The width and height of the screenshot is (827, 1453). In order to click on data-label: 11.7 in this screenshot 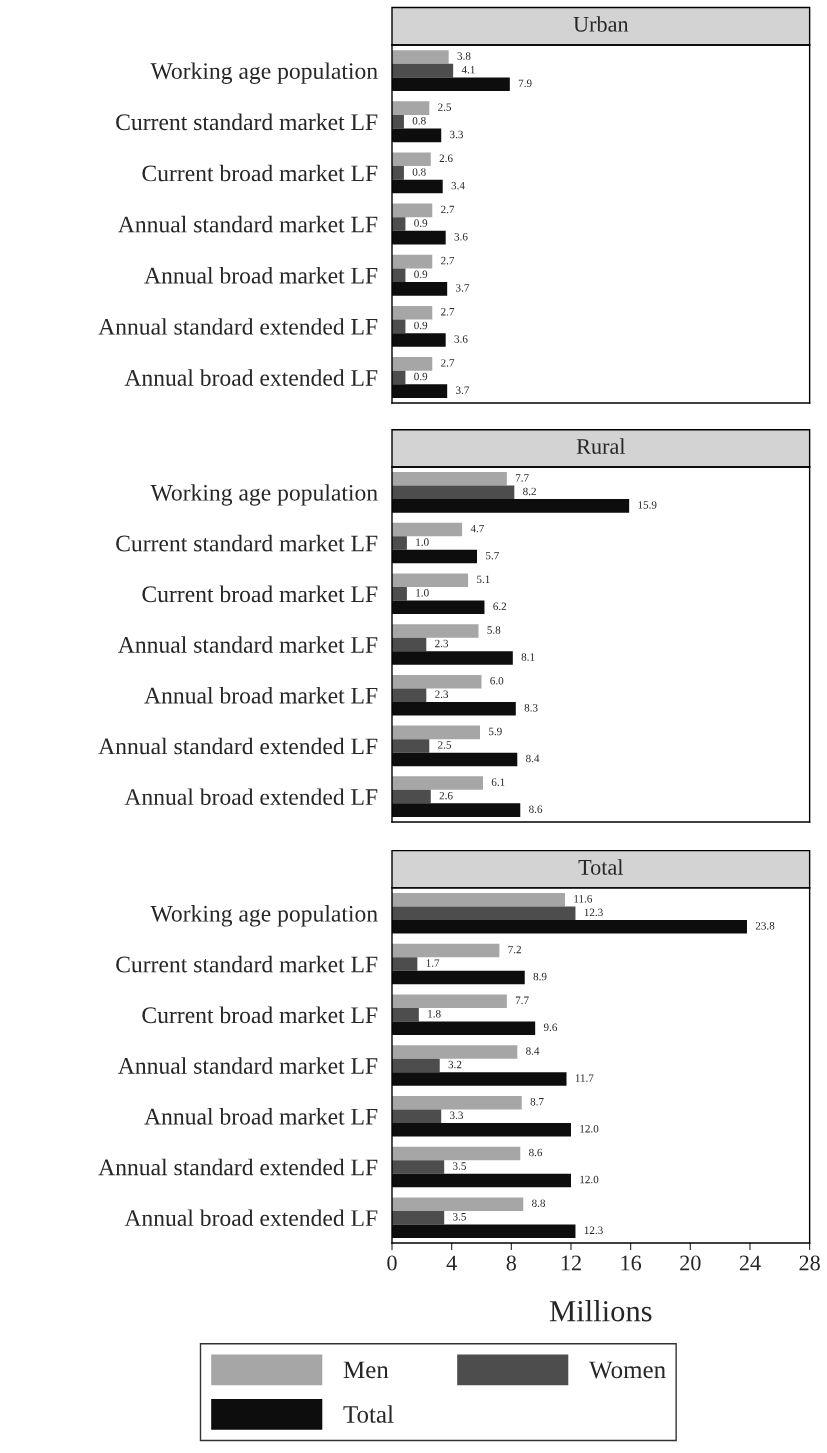, I will do `click(584, 1078)`.